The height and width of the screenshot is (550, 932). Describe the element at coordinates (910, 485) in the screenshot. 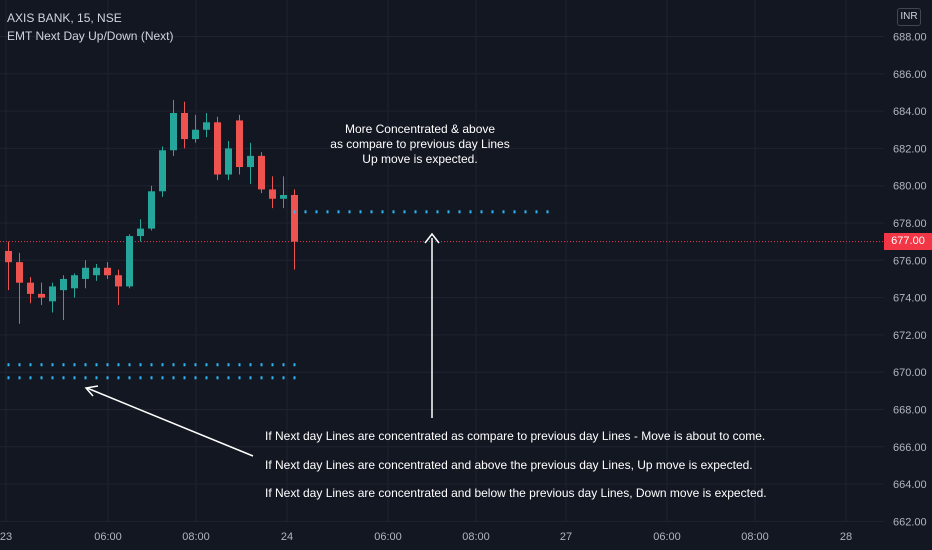

I see `price-tick-label: 664.00` at that location.